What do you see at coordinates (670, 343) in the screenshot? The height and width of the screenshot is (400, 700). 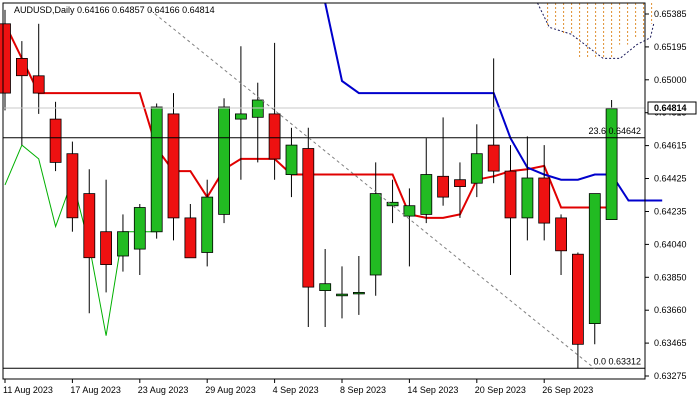 I see `y-tick-label: 0.63465` at bounding box center [670, 343].